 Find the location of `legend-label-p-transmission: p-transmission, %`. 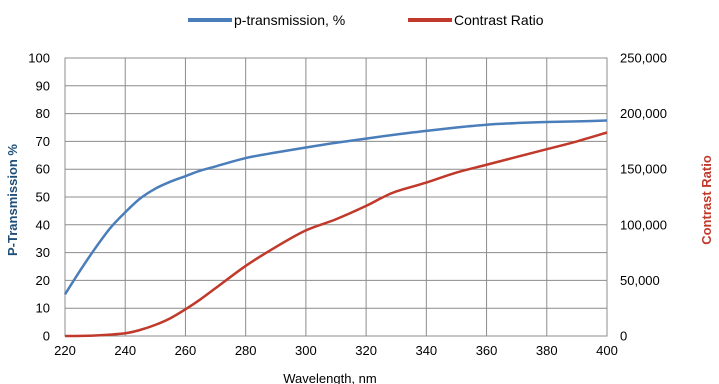

legend-label-p-transmission: p-transmission, % is located at coordinates (289, 20).